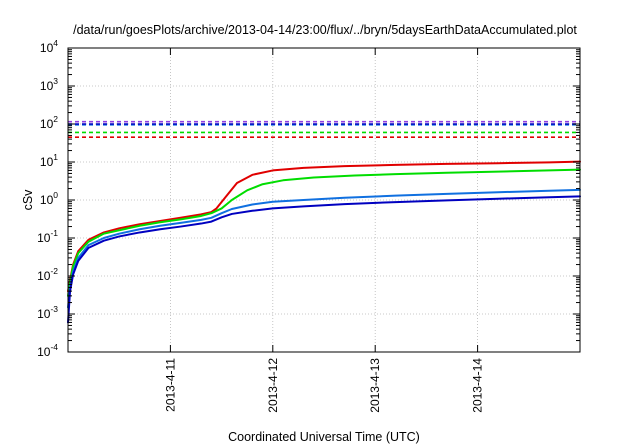 This screenshot has width=640, height=448. What do you see at coordinates (54, 271) in the screenshot?
I see `y-tick-label-exp: -2` at bounding box center [54, 271].